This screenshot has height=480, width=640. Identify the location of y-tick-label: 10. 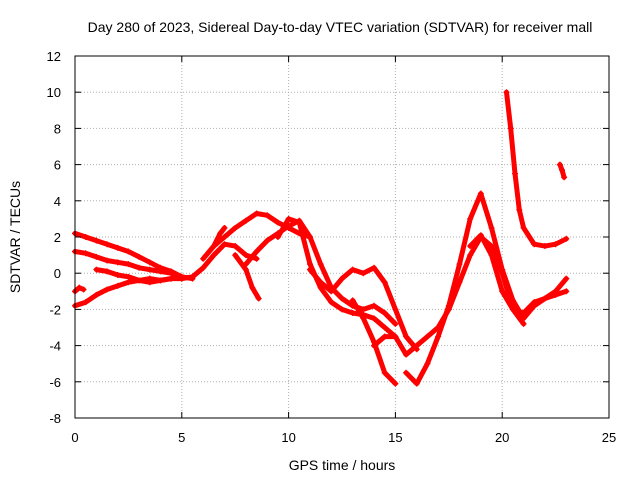
(54, 92).